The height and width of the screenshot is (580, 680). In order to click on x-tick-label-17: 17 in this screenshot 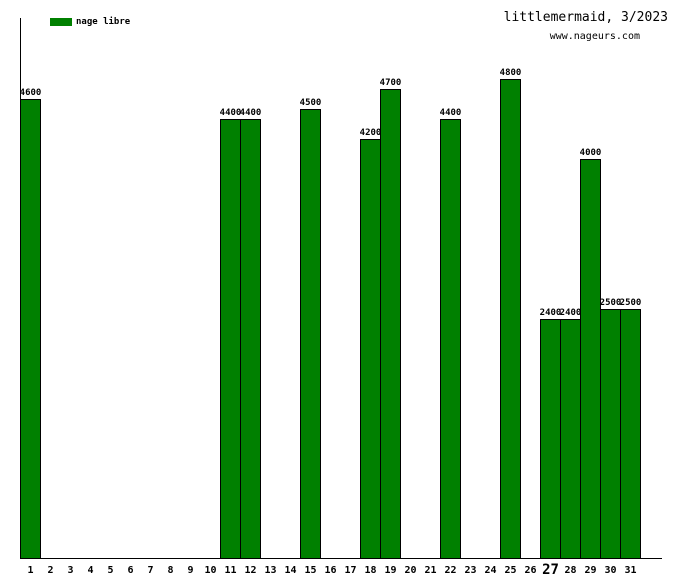, I will do `click(350, 570)`.